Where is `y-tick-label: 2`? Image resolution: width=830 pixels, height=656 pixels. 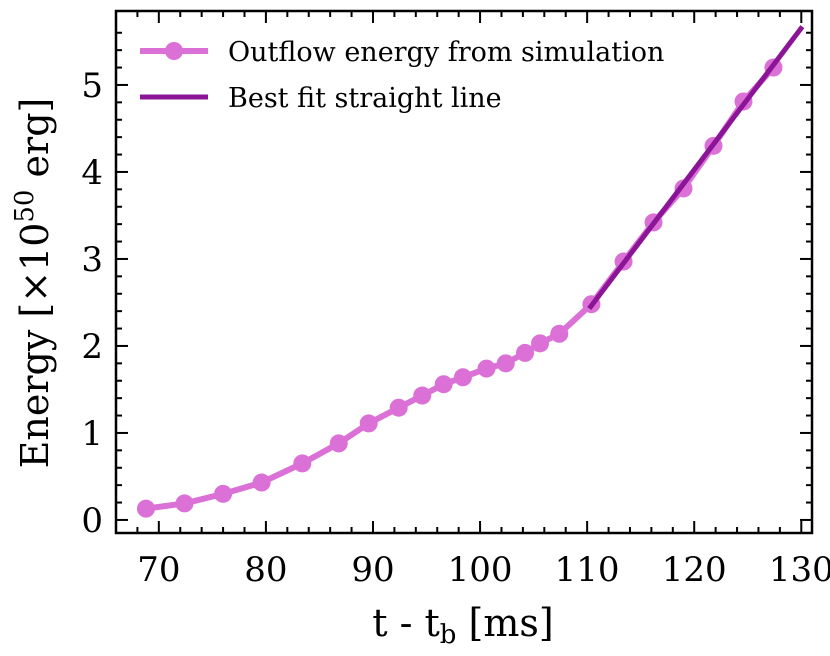 y-tick-label: 2 is located at coordinates (92, 347).